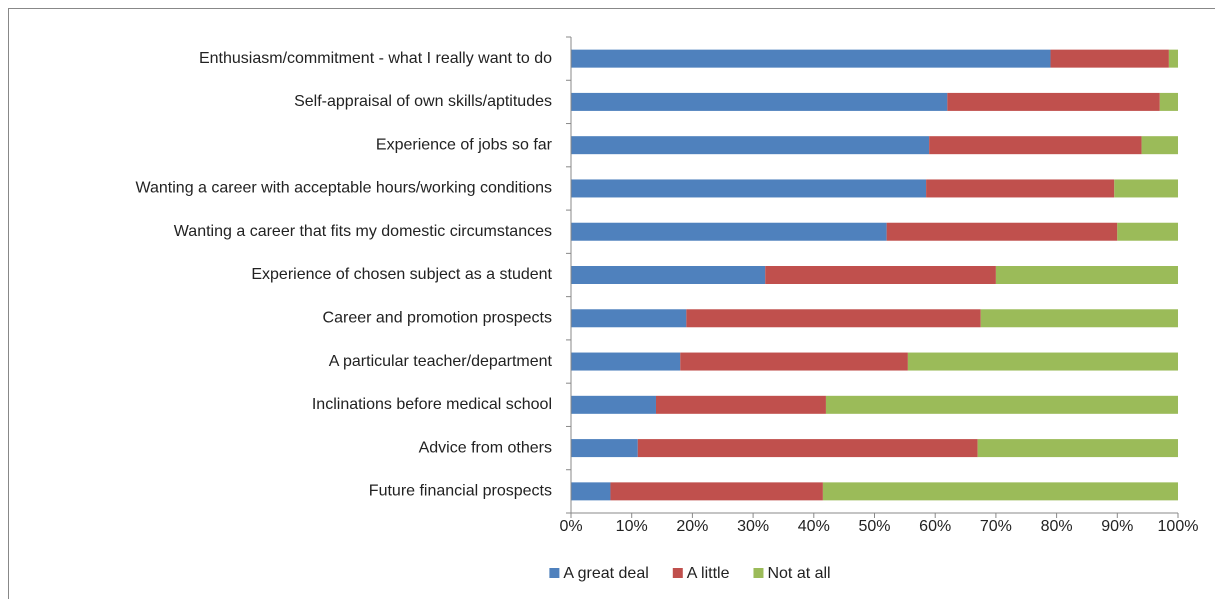 The width and height of the screenshot is (1215, 599). I want to click on y-tick-label: Advice from others, so click(485, 447).